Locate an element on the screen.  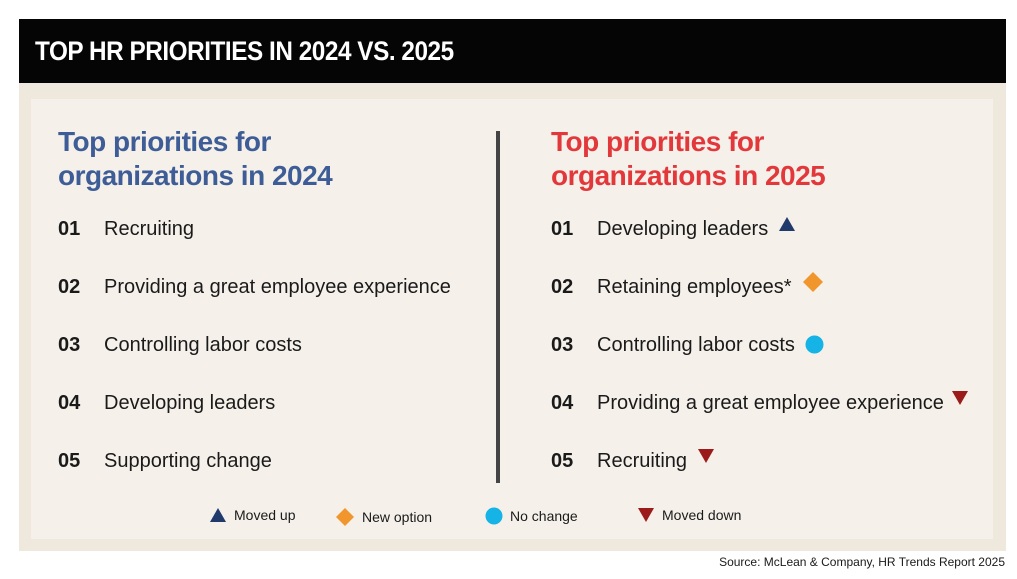
legend-moved-up: Moved up is located at coordinates (252, 515).